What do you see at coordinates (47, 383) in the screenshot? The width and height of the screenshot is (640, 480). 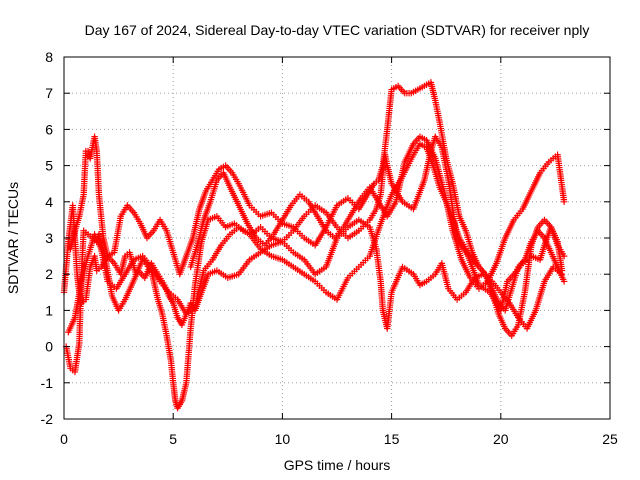 I see `y-tick-label: -1` at bounding box center [47, 383].